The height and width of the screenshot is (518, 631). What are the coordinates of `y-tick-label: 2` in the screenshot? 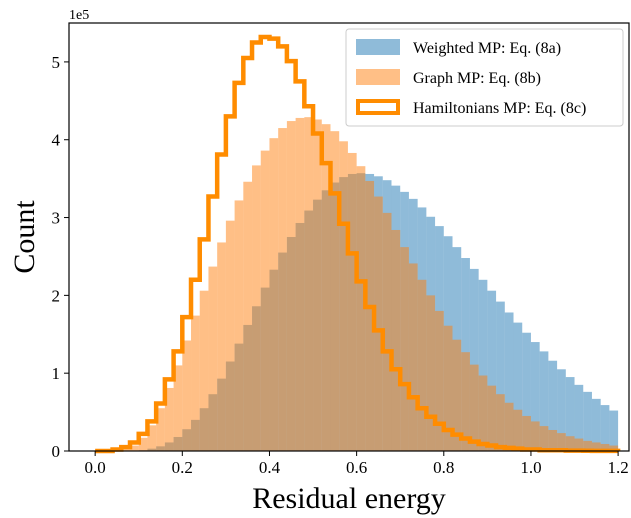 It's located at (56, 295).